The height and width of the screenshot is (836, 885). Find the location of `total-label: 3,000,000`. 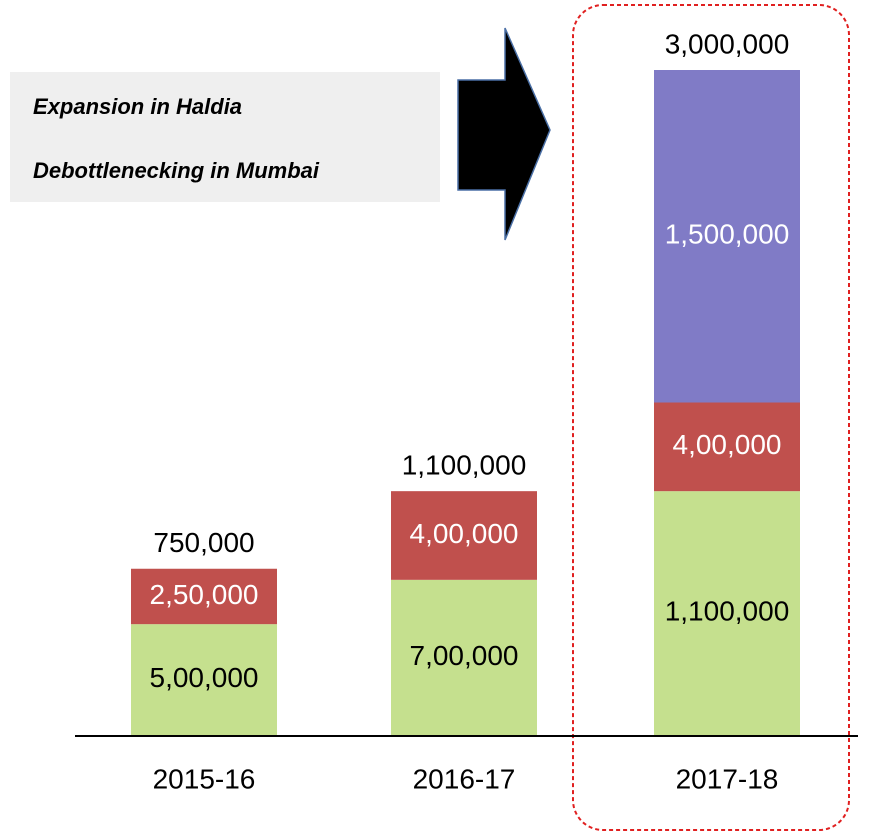

total-label: 3,000,000 is located at coordinates (727, 43).